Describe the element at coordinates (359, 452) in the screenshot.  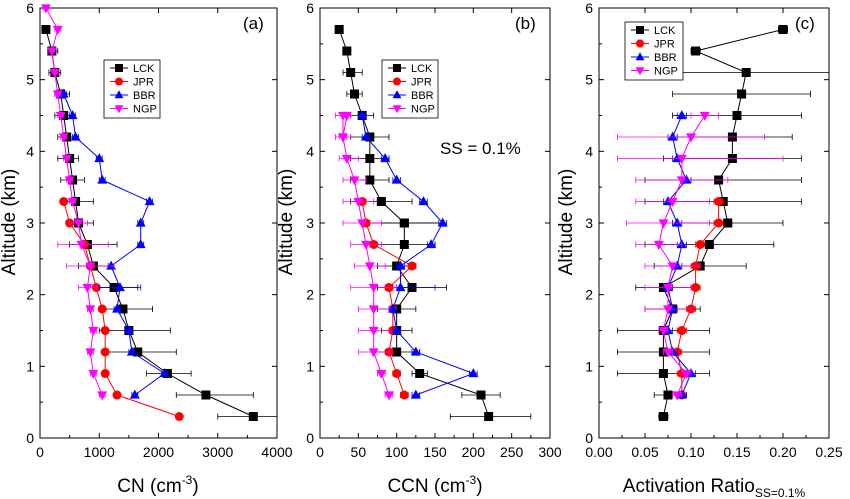
I see `x-tick-label: 50` at that location.